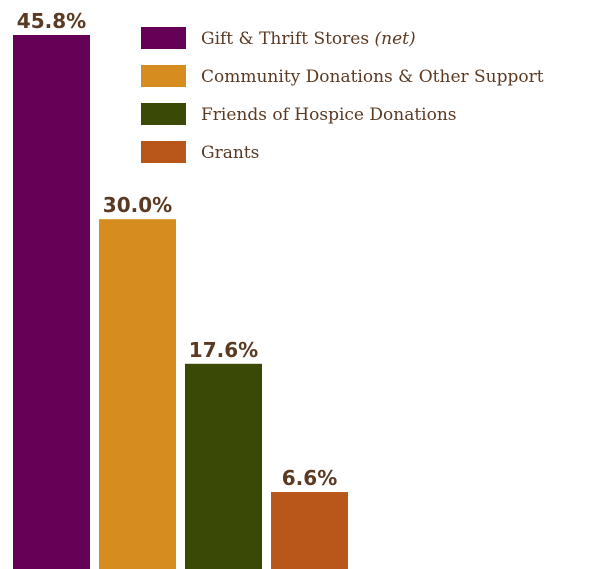  Describe the element at coordinates (137, 205) in the screenshot. I see `value-label-2: 30.0%` at that location.